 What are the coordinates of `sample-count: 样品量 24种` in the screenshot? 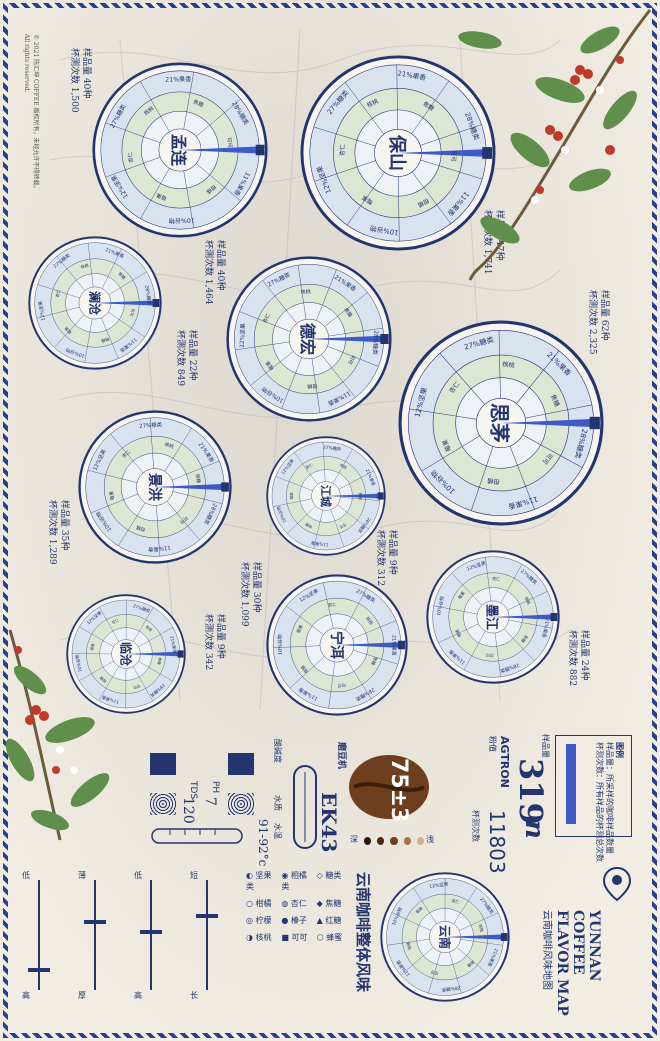 It's located at (584, 655).